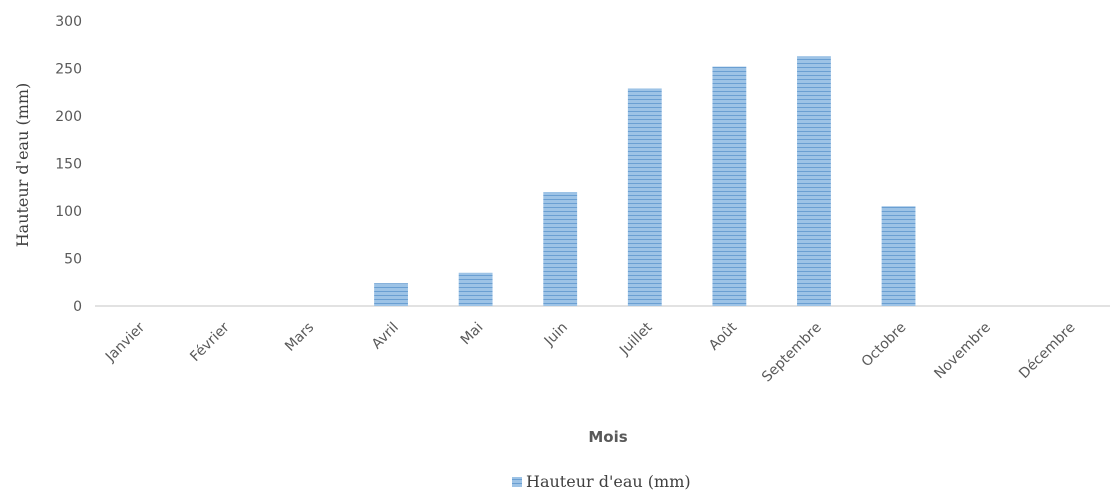 This screenshot has height=494, width=1114. What do you see at coordinates (22, 165) in the screenshot?
I see `y-axis-title: Hauteur d'eau (mm)` at bounding box center [22, 165].